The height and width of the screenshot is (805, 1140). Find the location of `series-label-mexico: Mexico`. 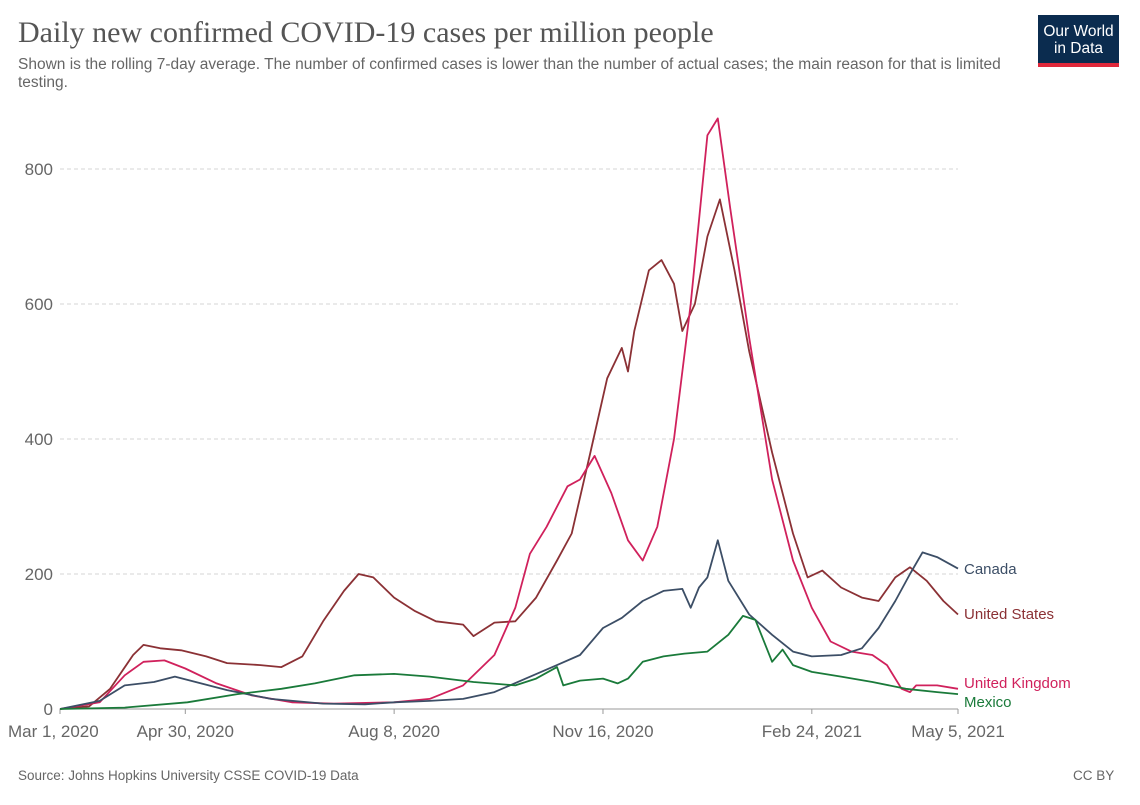

series-label-mexico: Mexico is located at coordinates (988, 702).